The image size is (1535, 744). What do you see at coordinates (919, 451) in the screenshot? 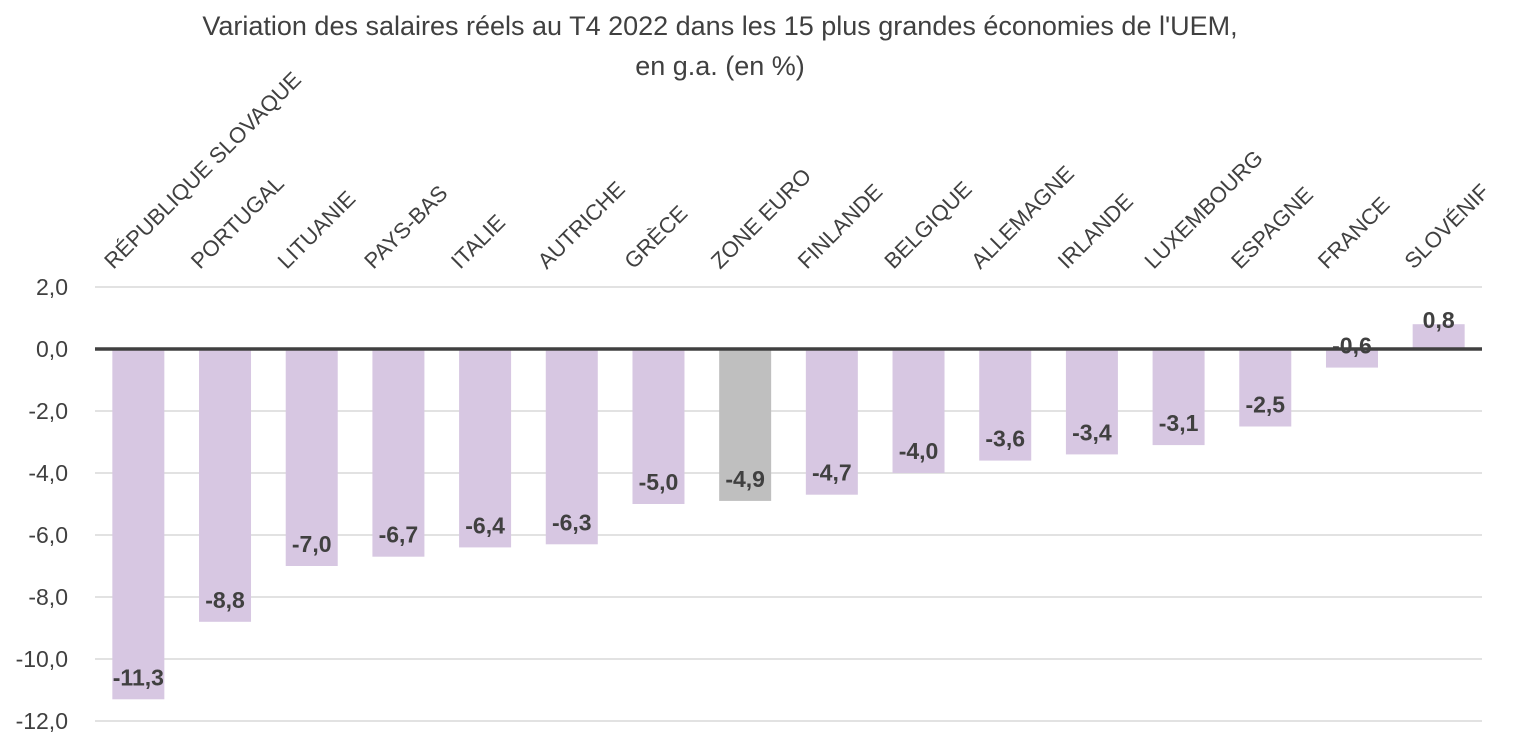
I see `data-label: -4,0` at bounding box center [919, 451].